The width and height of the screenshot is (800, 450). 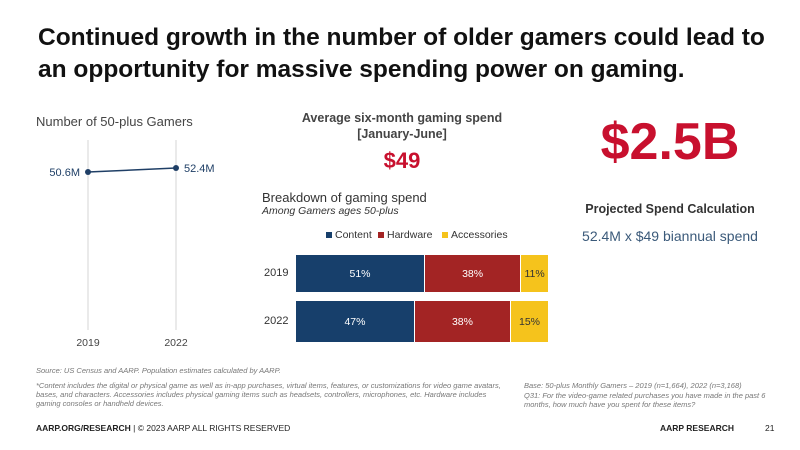 What do you see at coordinates (88, 343) in the screenshot?
I see `x-tick-label: 2019` at bounding box center [88, 343].